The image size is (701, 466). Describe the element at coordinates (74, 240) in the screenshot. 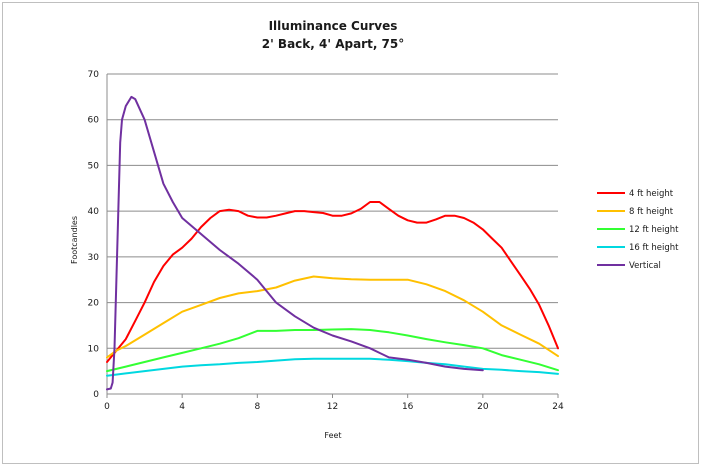

I see `y-axis-label: Footcandles` at that location.